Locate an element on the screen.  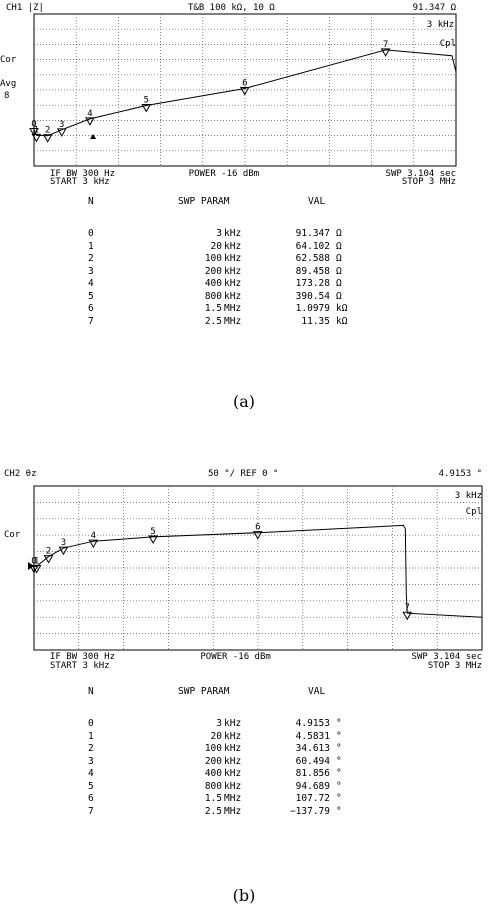
scale-label: 50 °/ REF 0 ° is located at coordinates (243, 474).